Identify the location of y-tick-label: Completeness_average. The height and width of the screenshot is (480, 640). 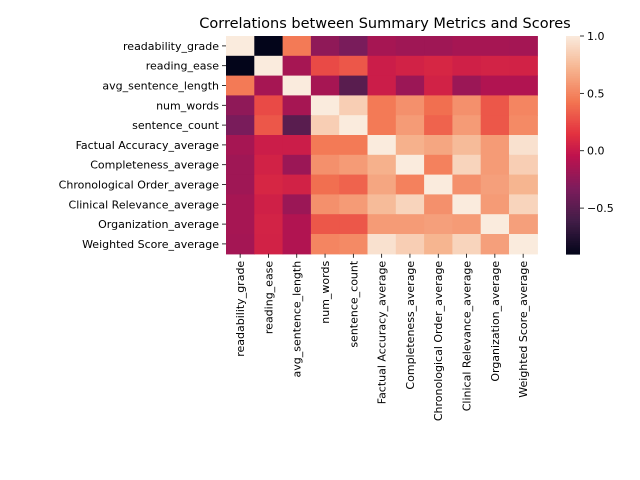
(154, 165).